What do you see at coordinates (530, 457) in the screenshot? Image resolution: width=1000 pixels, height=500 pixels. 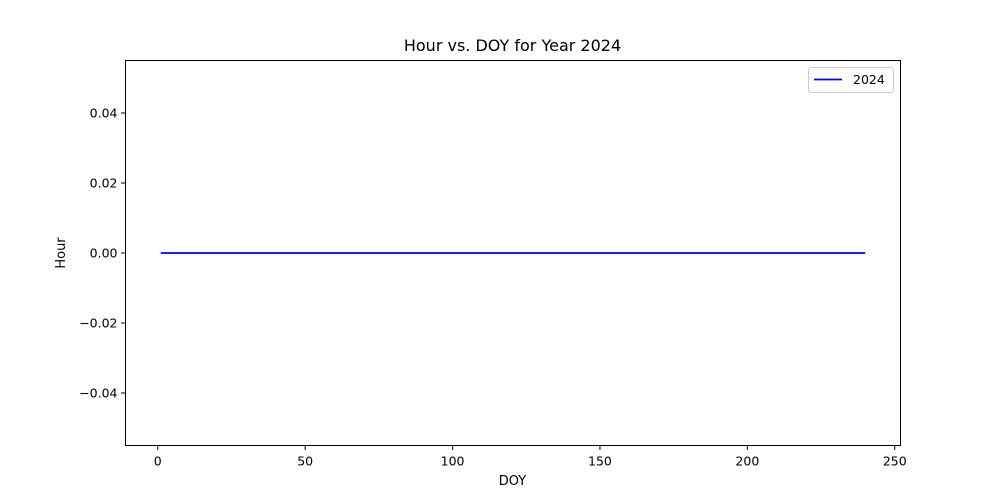 I see `x-axis-ticks: 0 50 100 150 200 250` at bounding box center [530, 457].